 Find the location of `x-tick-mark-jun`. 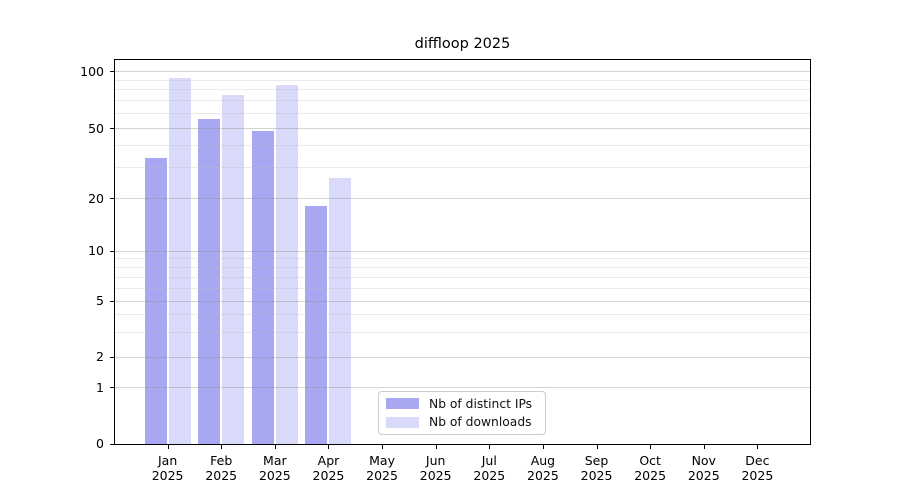

x-tick-mark-jun is located at coordinates (436, 447).